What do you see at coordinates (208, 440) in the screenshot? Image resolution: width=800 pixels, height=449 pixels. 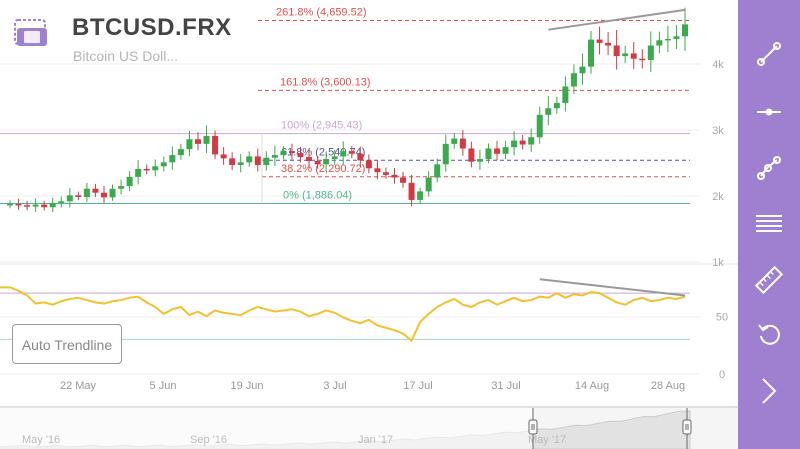 I see `navigator-label: Sep '16` at bounding box center [208, 440].